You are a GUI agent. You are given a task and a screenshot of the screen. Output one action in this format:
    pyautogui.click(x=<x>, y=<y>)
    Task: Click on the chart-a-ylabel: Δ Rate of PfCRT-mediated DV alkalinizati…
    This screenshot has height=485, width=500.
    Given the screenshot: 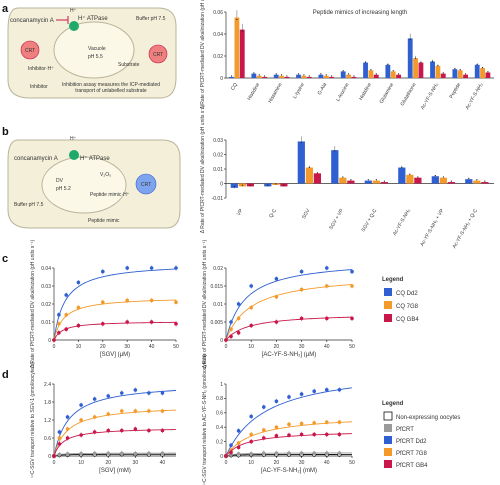 What is the action you would take?
    pyautogui.click(x=203, y=54)
    